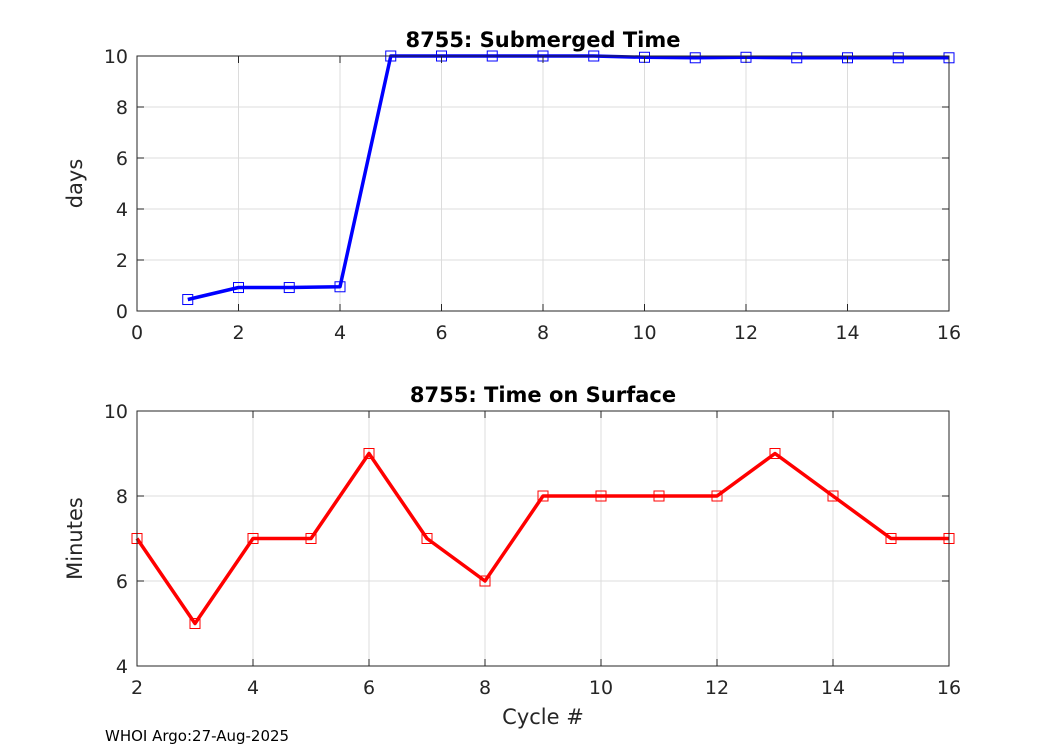  What do you see at coordinates (833, 688) in the screenshot?
I see `surface-x-tick-label: 14` at bounding box center [833, 688].